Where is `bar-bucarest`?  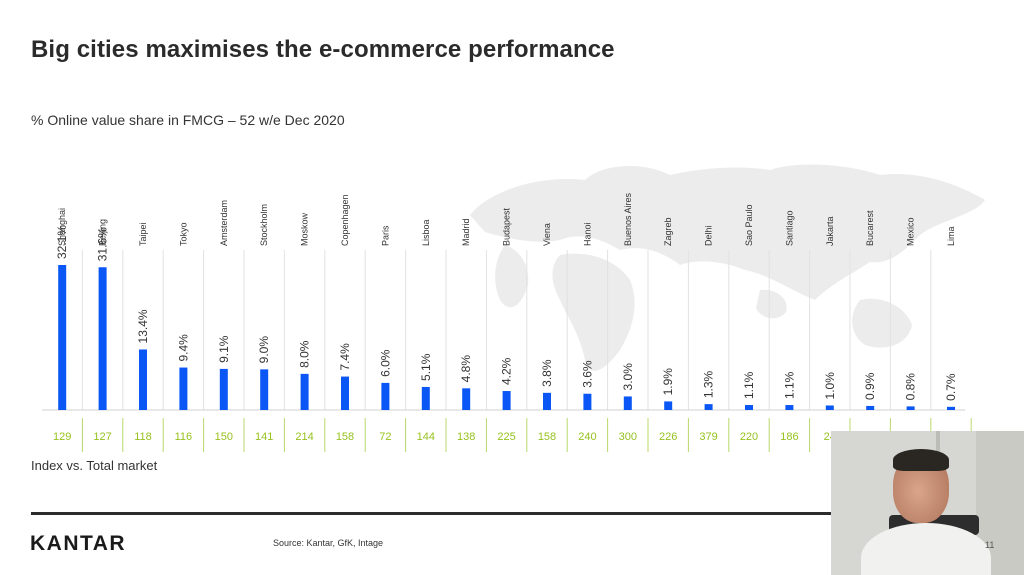 bar-bucarest is located at coordinates (870, 407).